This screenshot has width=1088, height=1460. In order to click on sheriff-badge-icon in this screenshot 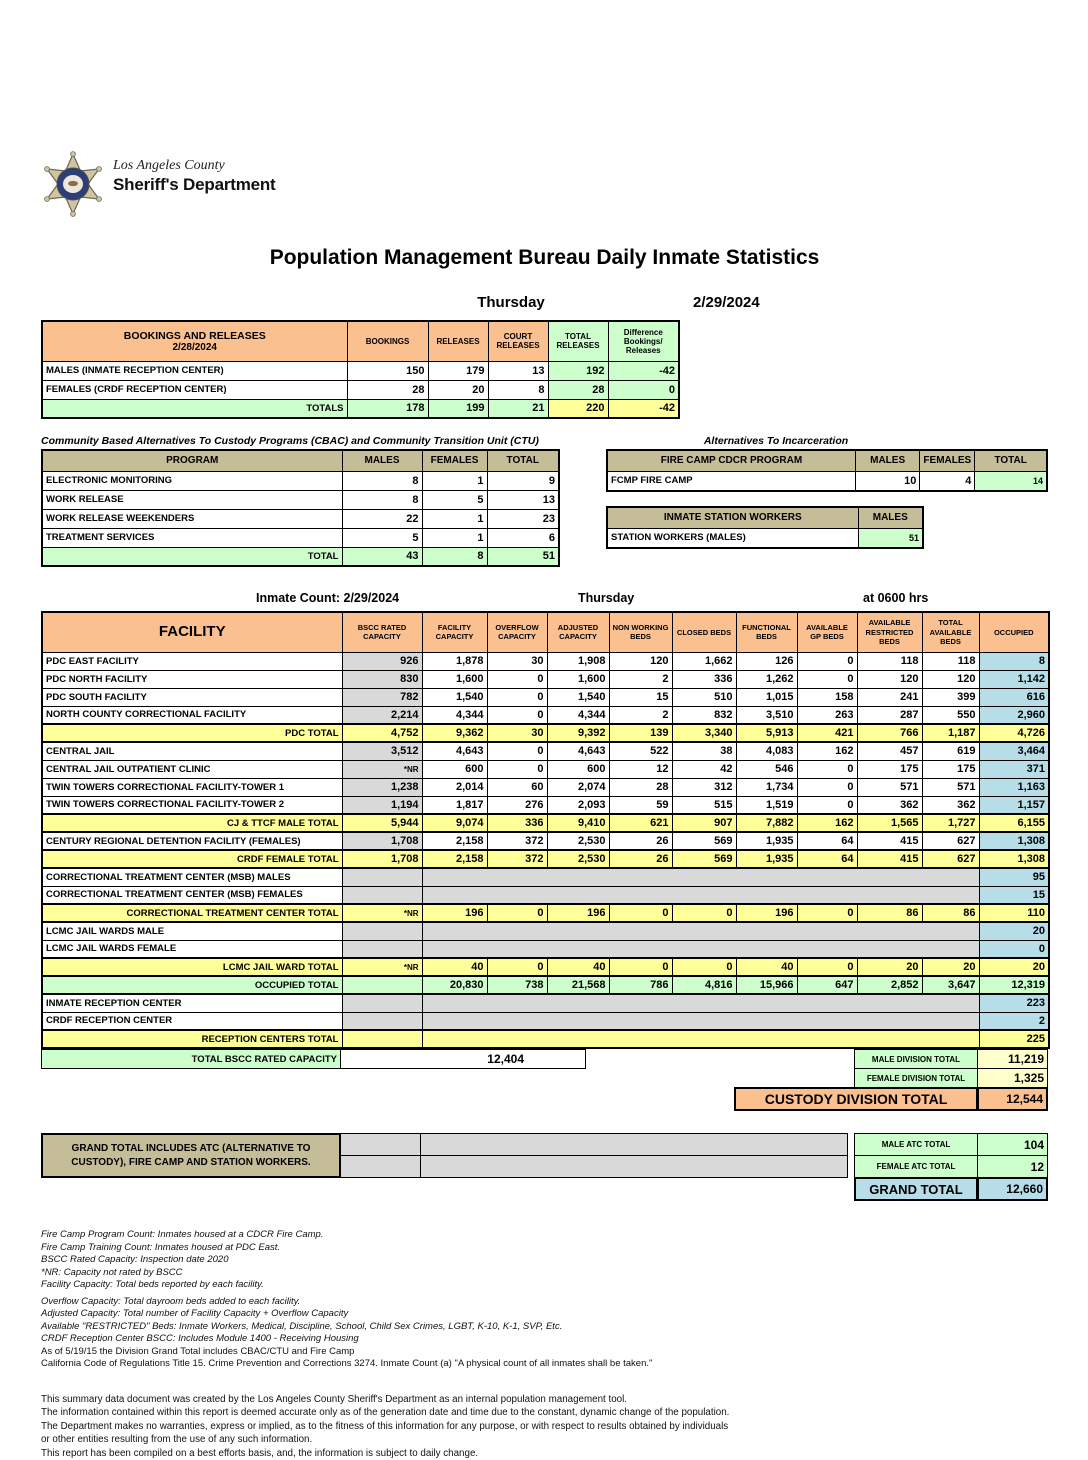, I will do `click(73, 185)`.